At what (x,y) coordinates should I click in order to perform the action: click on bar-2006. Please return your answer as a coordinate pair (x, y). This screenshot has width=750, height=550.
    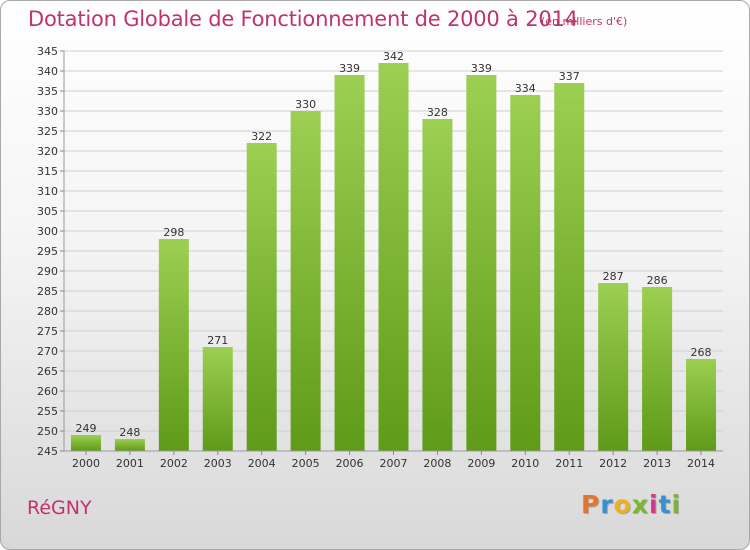
    Looking at the image, I should click on (349, 263).